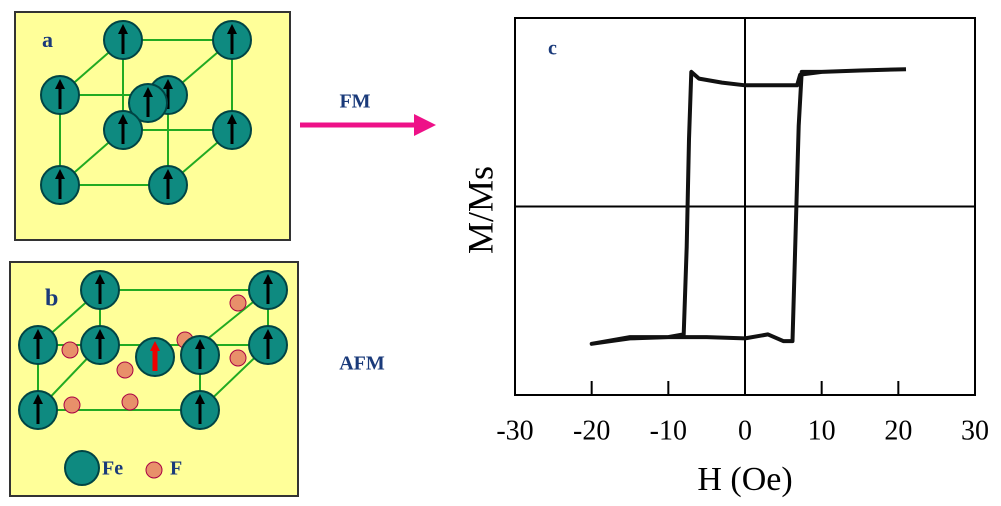  What do you see at coordinates (822, 430) in the screenshot?
I see `x-tick-label: 10` at bounding box center [822, 430].